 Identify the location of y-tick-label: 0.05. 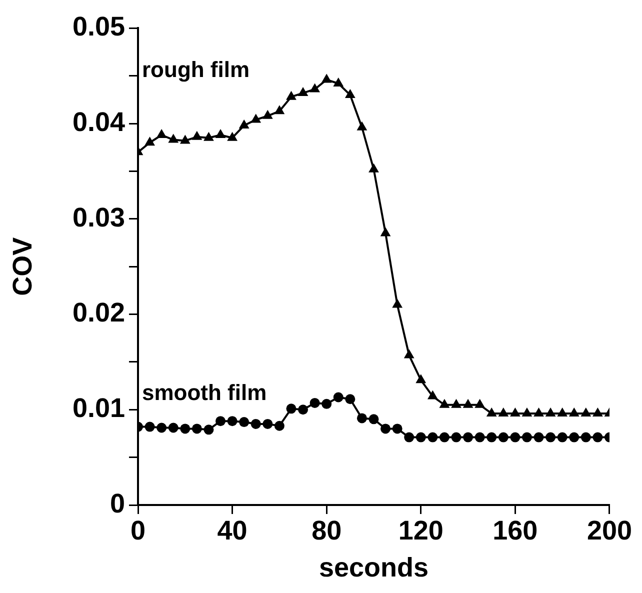
(98, 27).